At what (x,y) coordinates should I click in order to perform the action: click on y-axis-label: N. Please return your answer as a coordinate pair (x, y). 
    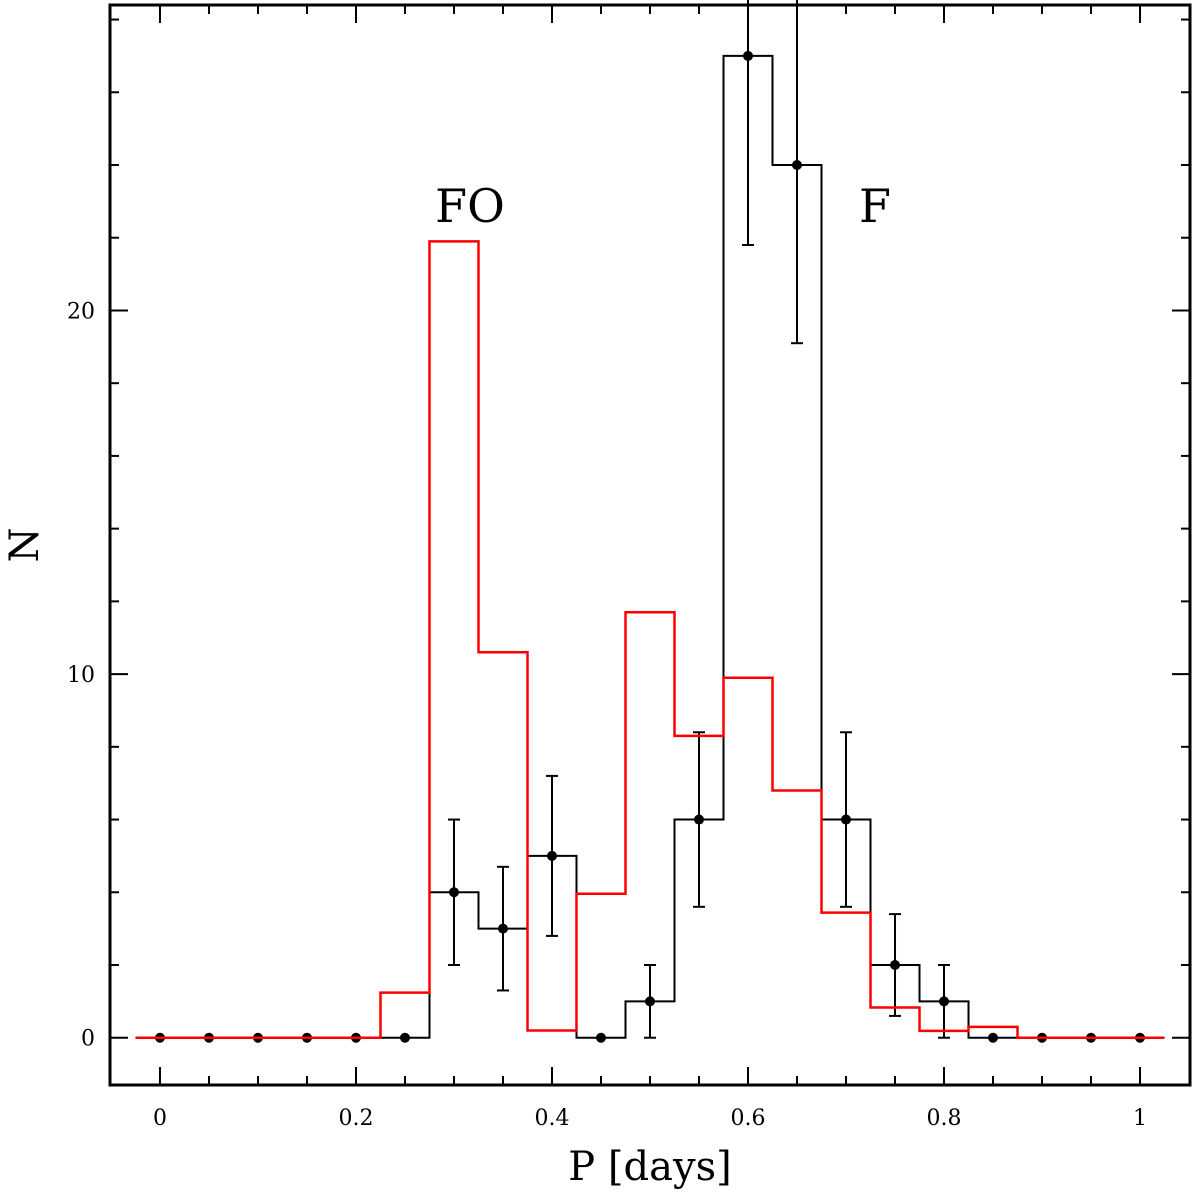
    Looking at the image, I should click on (25, 545).